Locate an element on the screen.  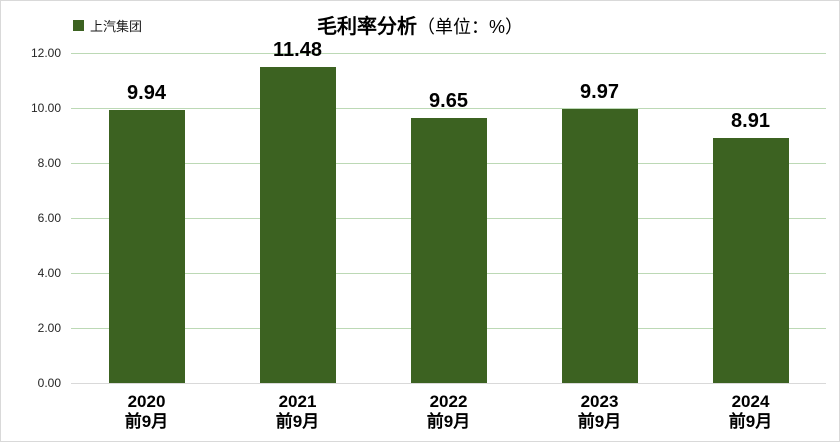
y-tick-label: 8.00 is located at coordinates (49, 163).